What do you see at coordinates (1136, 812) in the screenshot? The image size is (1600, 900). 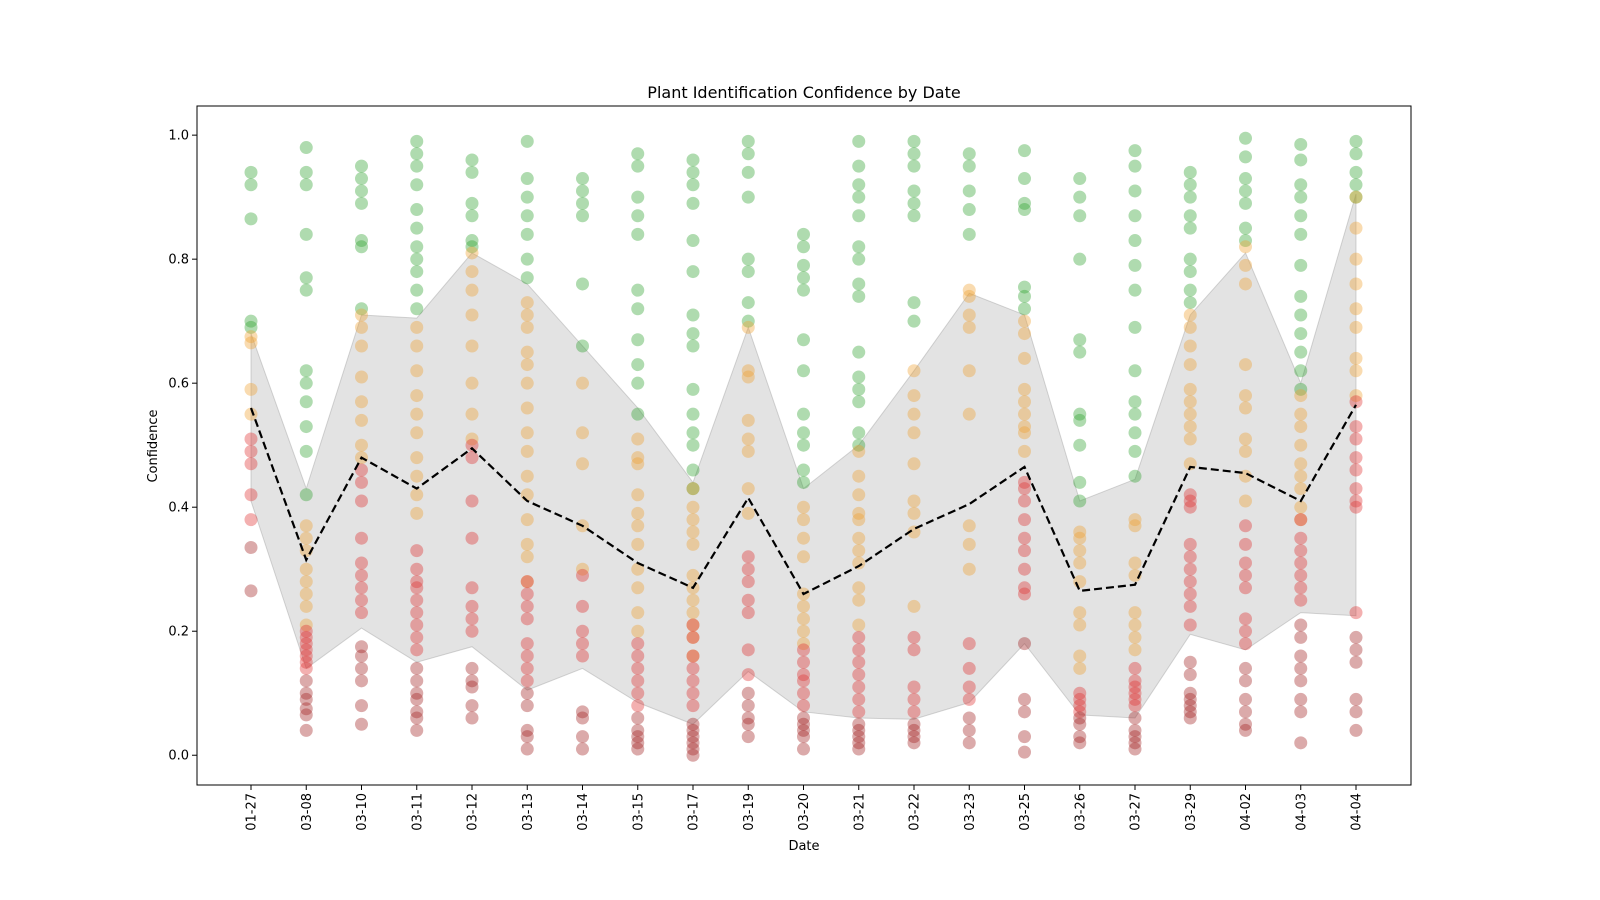 I see `x-tick-label: 03-27` at bounding box center [1136, 812].